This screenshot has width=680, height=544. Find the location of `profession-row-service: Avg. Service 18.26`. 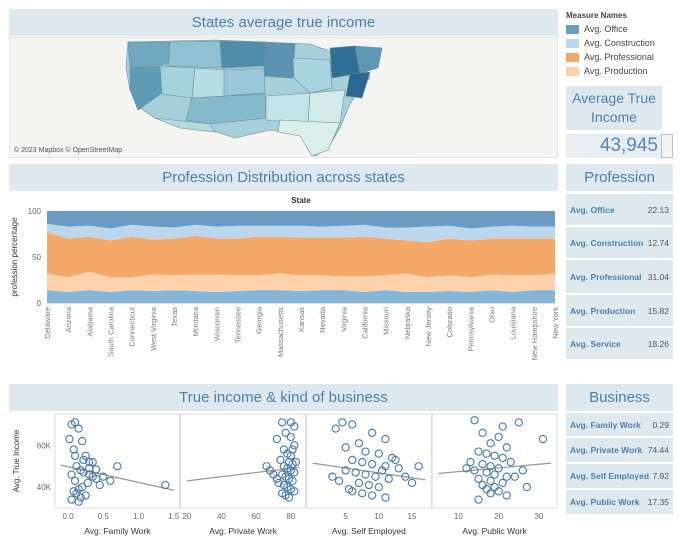

profession-row-service: Avg. Service 18.26 is located at coordinates (619, 344).